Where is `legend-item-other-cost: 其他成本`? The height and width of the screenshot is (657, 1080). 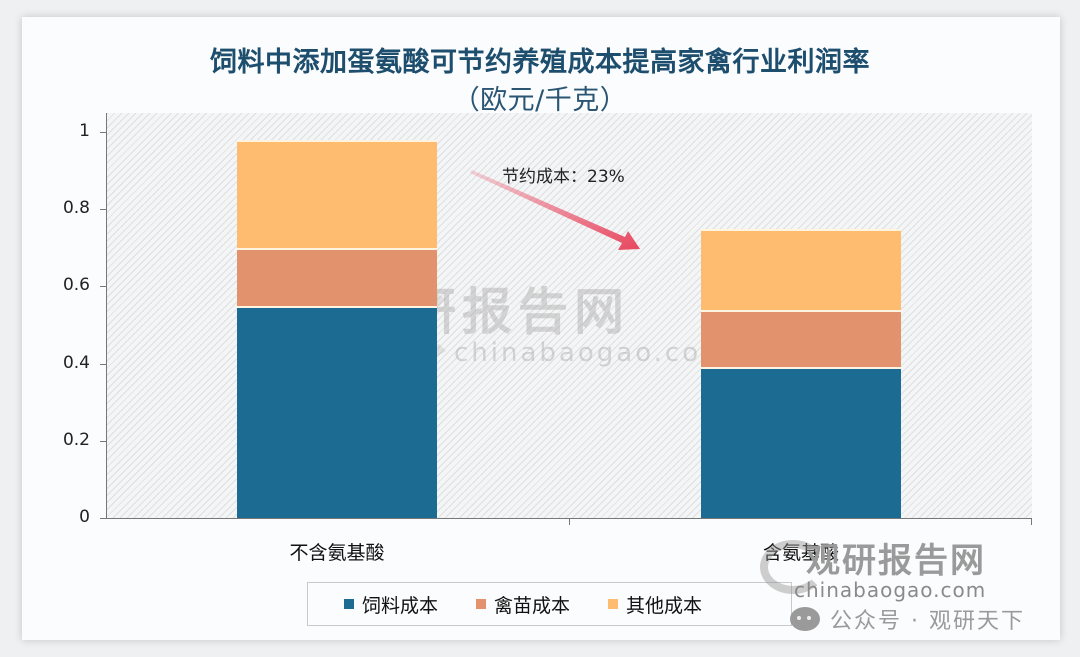 legend-item-other-cost: 其他成本 is located at coordinates (655, 604).